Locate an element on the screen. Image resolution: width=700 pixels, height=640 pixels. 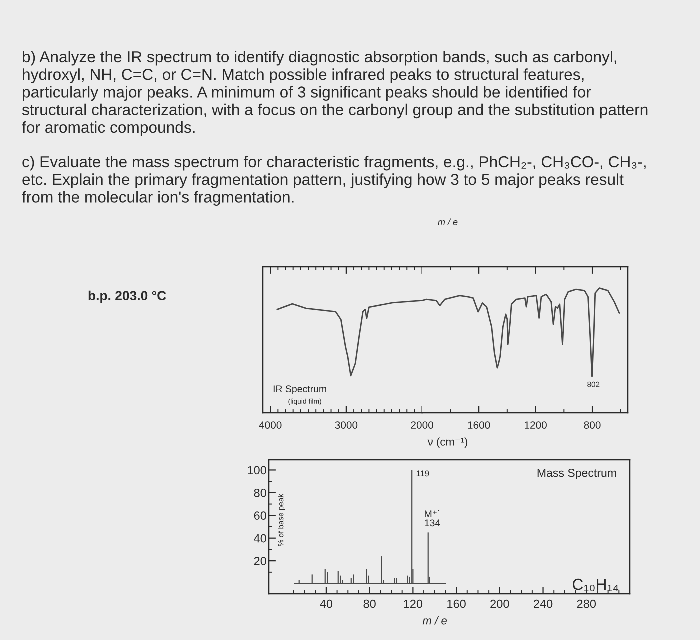
x-tick-label: 4000 is located at coordinates (270, 425).